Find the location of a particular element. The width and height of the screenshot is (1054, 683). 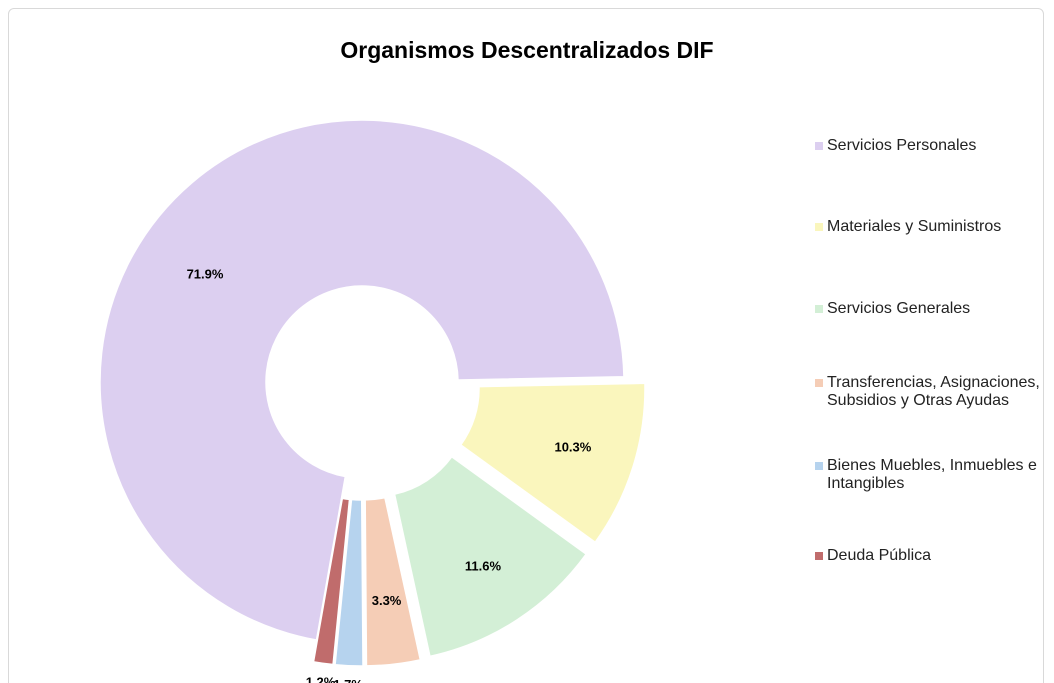

legend-label: Servicios Personales is located at coordinates (902, 145).